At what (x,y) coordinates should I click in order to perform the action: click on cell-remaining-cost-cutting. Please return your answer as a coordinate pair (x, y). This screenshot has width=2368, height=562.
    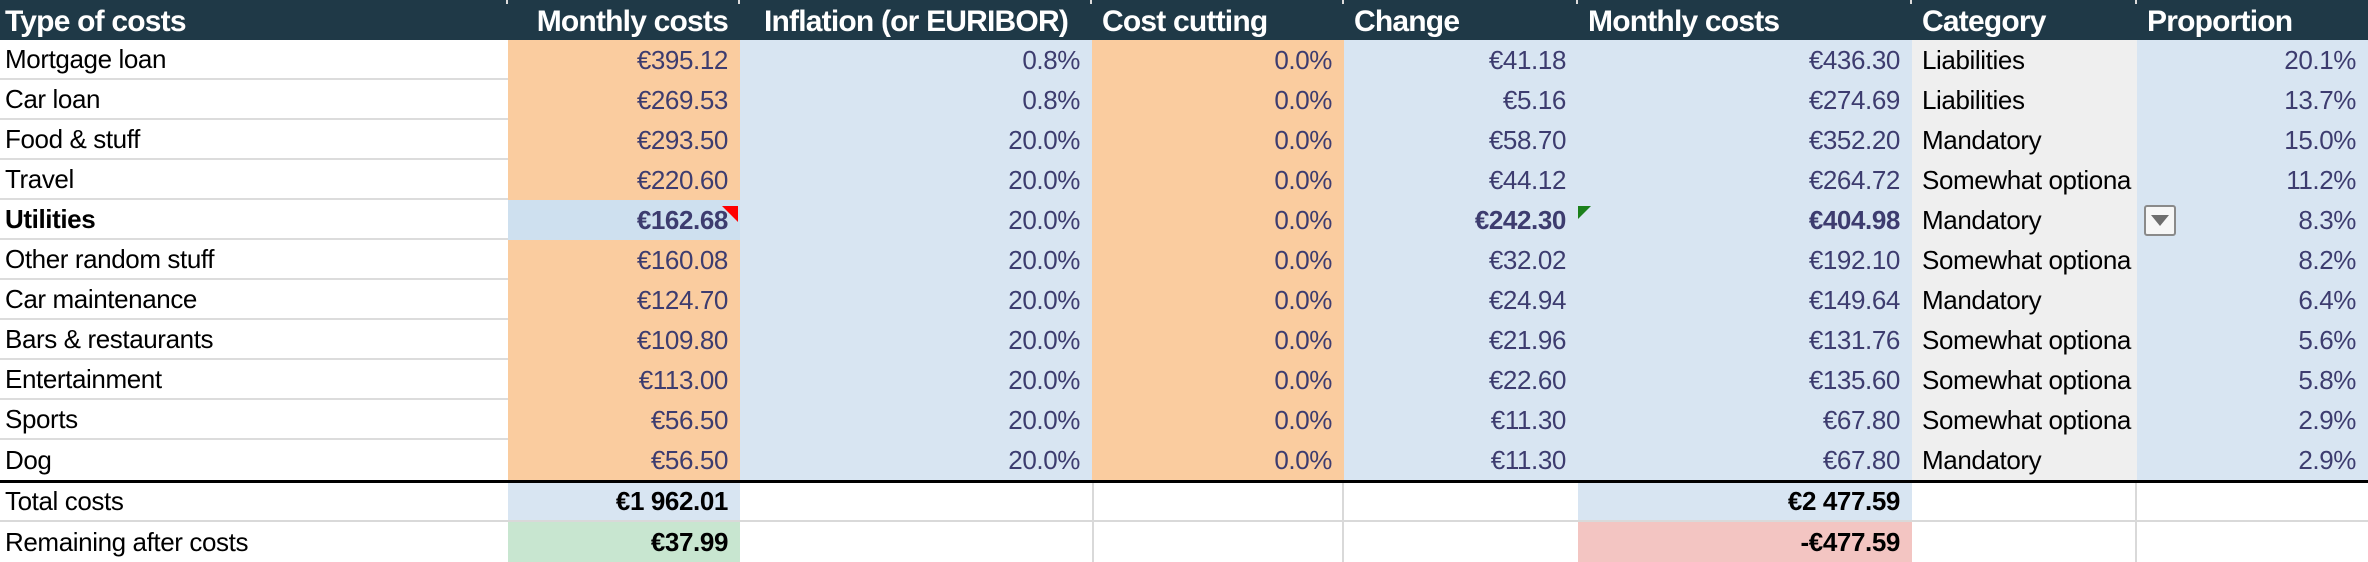
    Looking at the image, I should click on (1218, 542).